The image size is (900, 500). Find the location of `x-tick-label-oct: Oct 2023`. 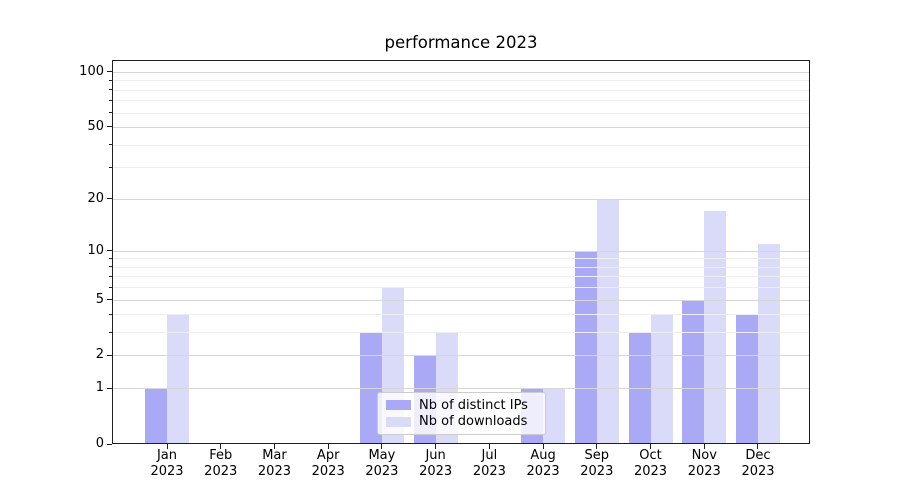

x-tick-label-oct: Oct 2023 is located at coordinates (650, 463).